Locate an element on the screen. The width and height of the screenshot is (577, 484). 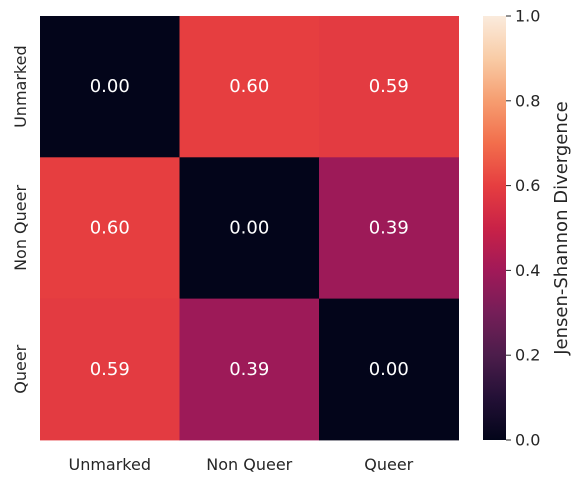
colorbar-ticks: 0.0 0.2 0.4 0.6 0.8 1.0 is located at coordinates (523, 228).